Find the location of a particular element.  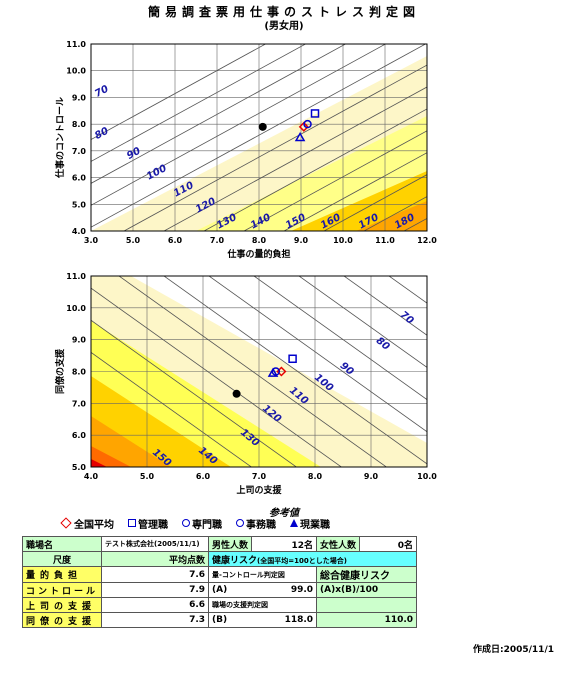

total-value: 110.0 is located at coordinates (367, 620).